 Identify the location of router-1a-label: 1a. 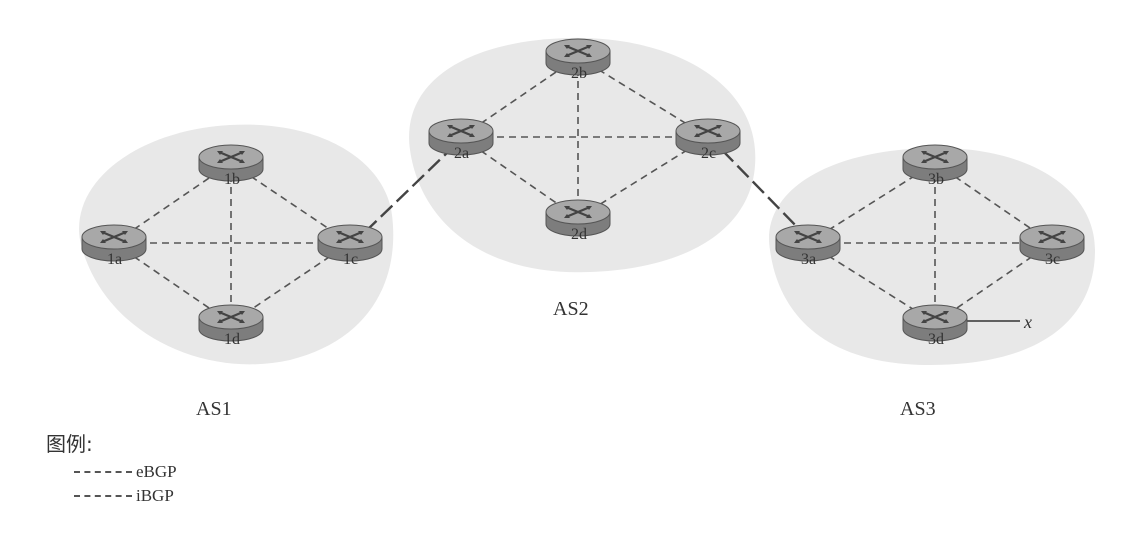
(114, 259).